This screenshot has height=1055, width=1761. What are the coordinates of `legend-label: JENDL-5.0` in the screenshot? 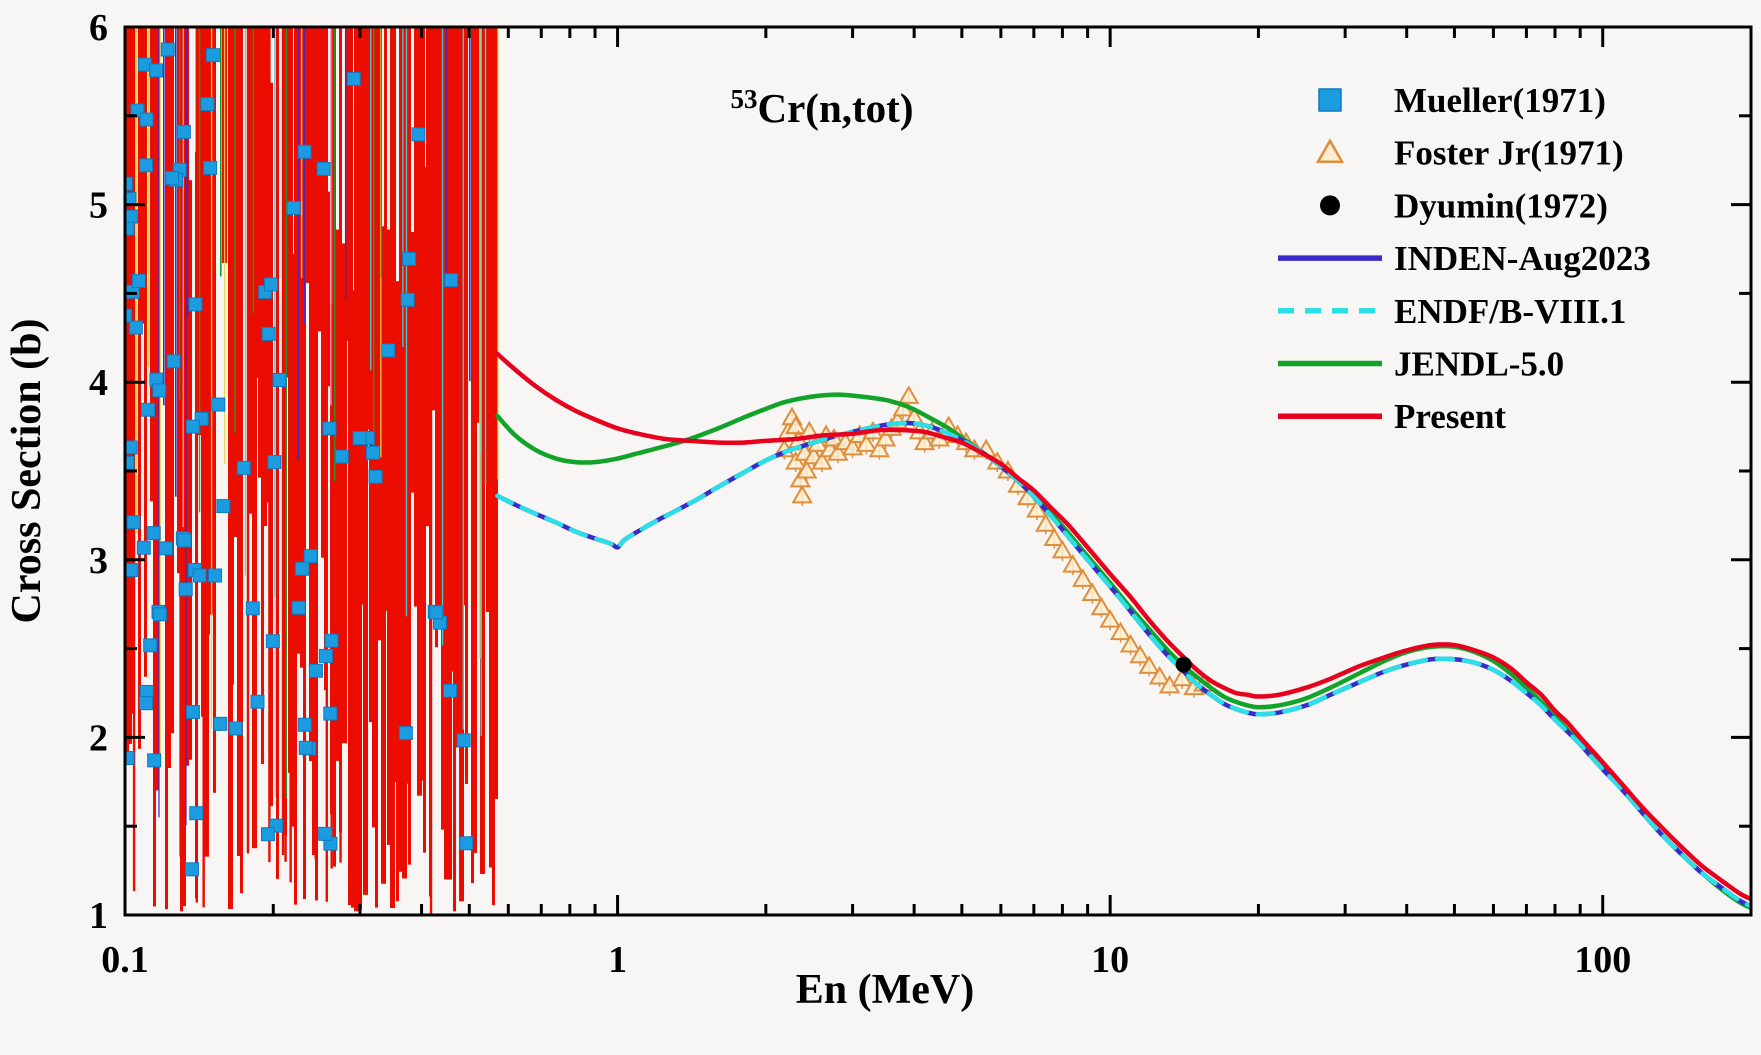 It's located at (1479, 364).